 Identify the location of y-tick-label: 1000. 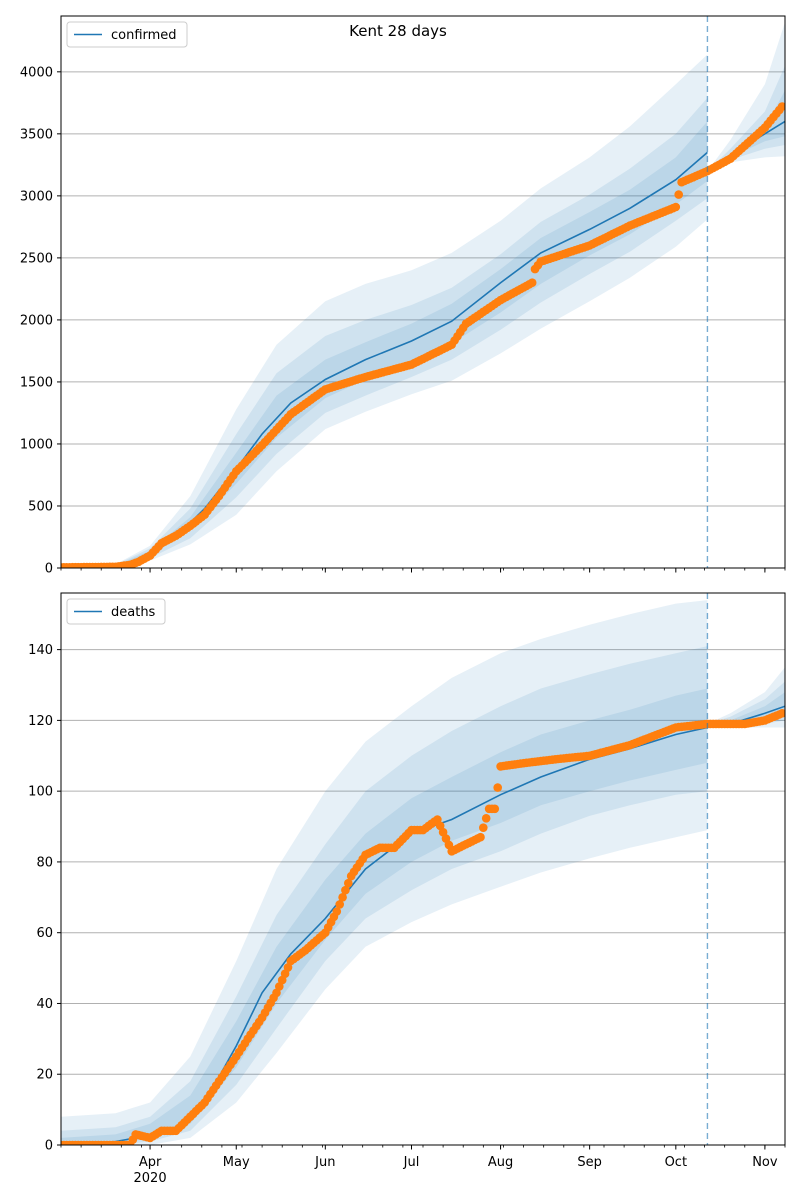
(36, 444).